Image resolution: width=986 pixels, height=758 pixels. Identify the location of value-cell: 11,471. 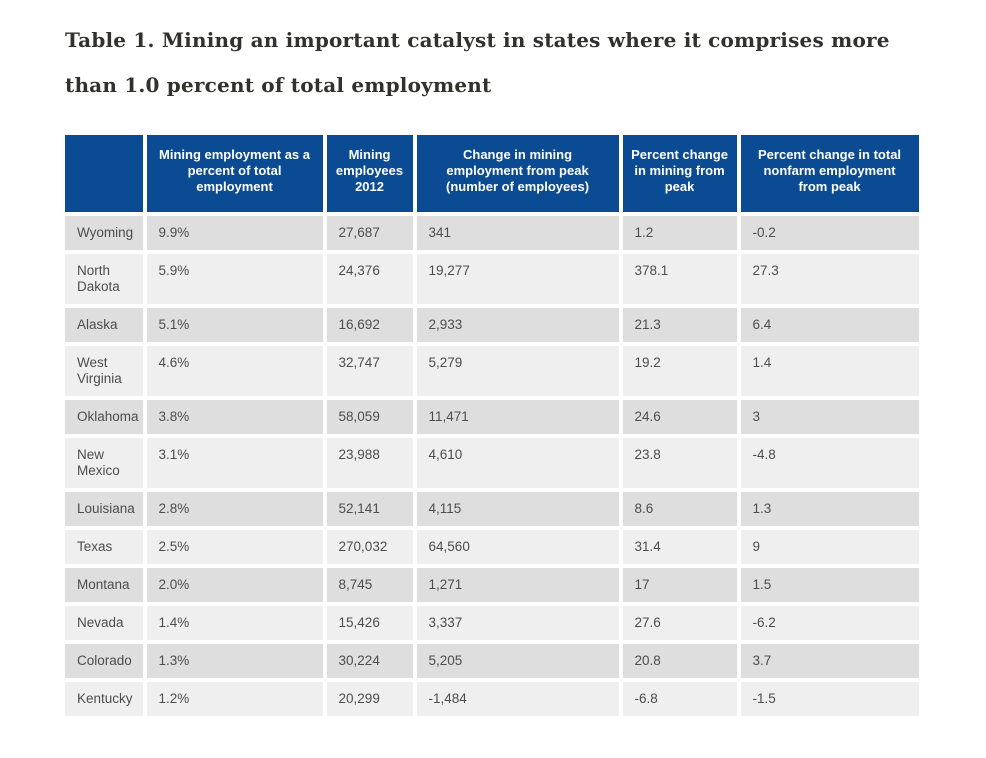
(517, 417).